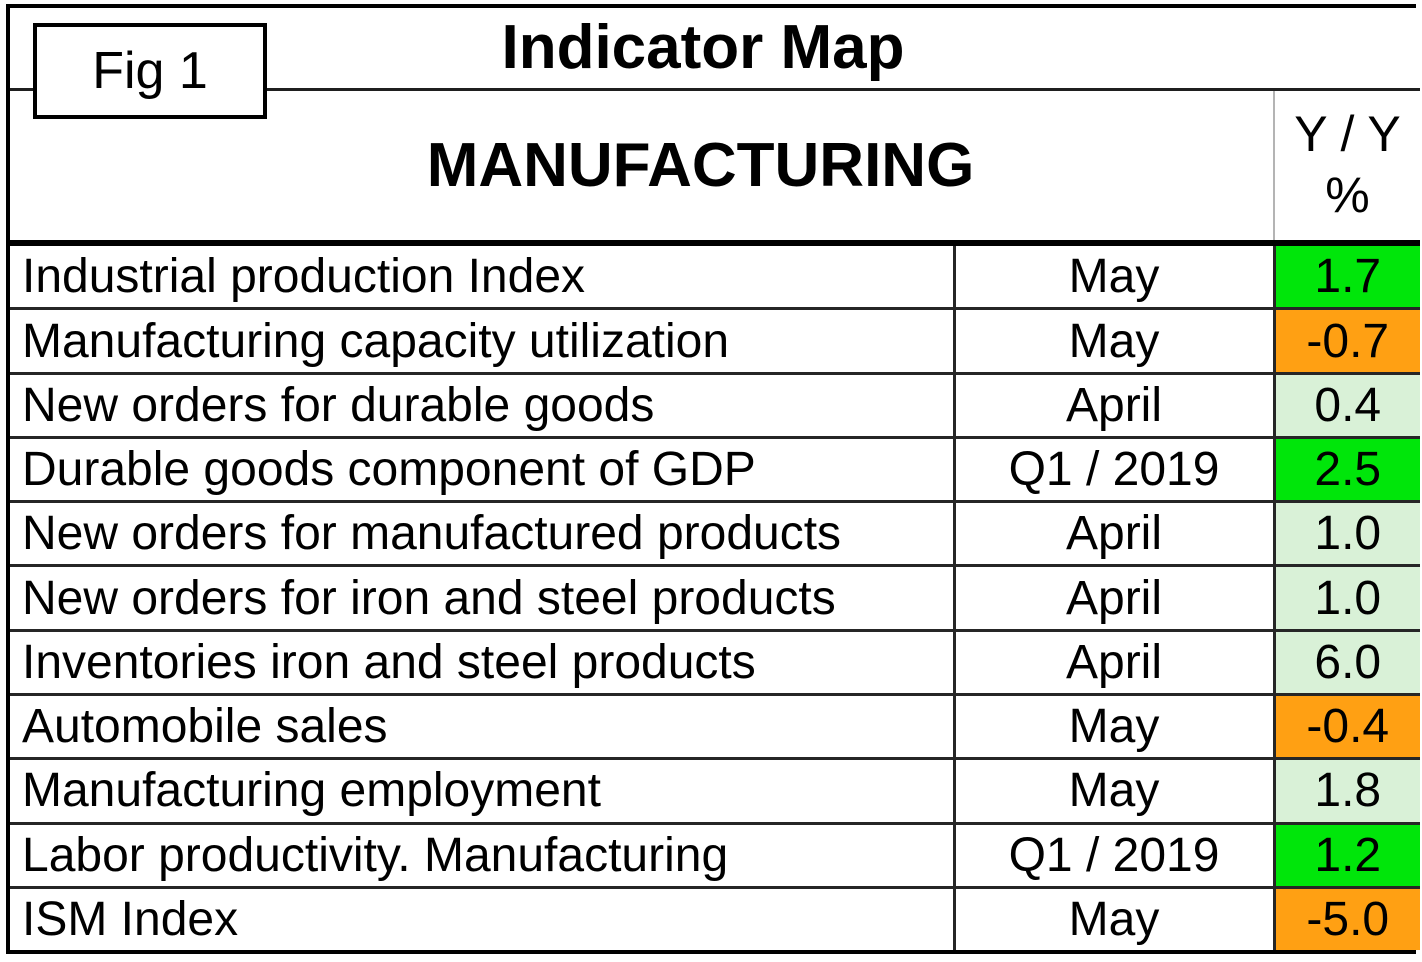  I want to click on indicator-label: Labor productivity. Manufacturing, so click(482, 854).